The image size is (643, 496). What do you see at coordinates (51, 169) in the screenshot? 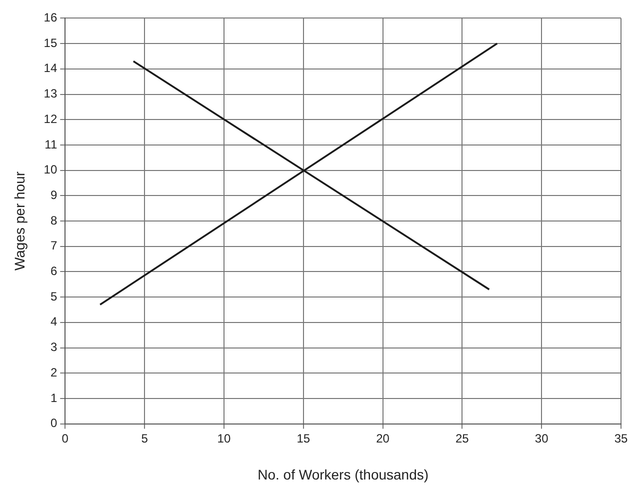
I see `y-tick-label: 10` at bounding box center [51, 169].